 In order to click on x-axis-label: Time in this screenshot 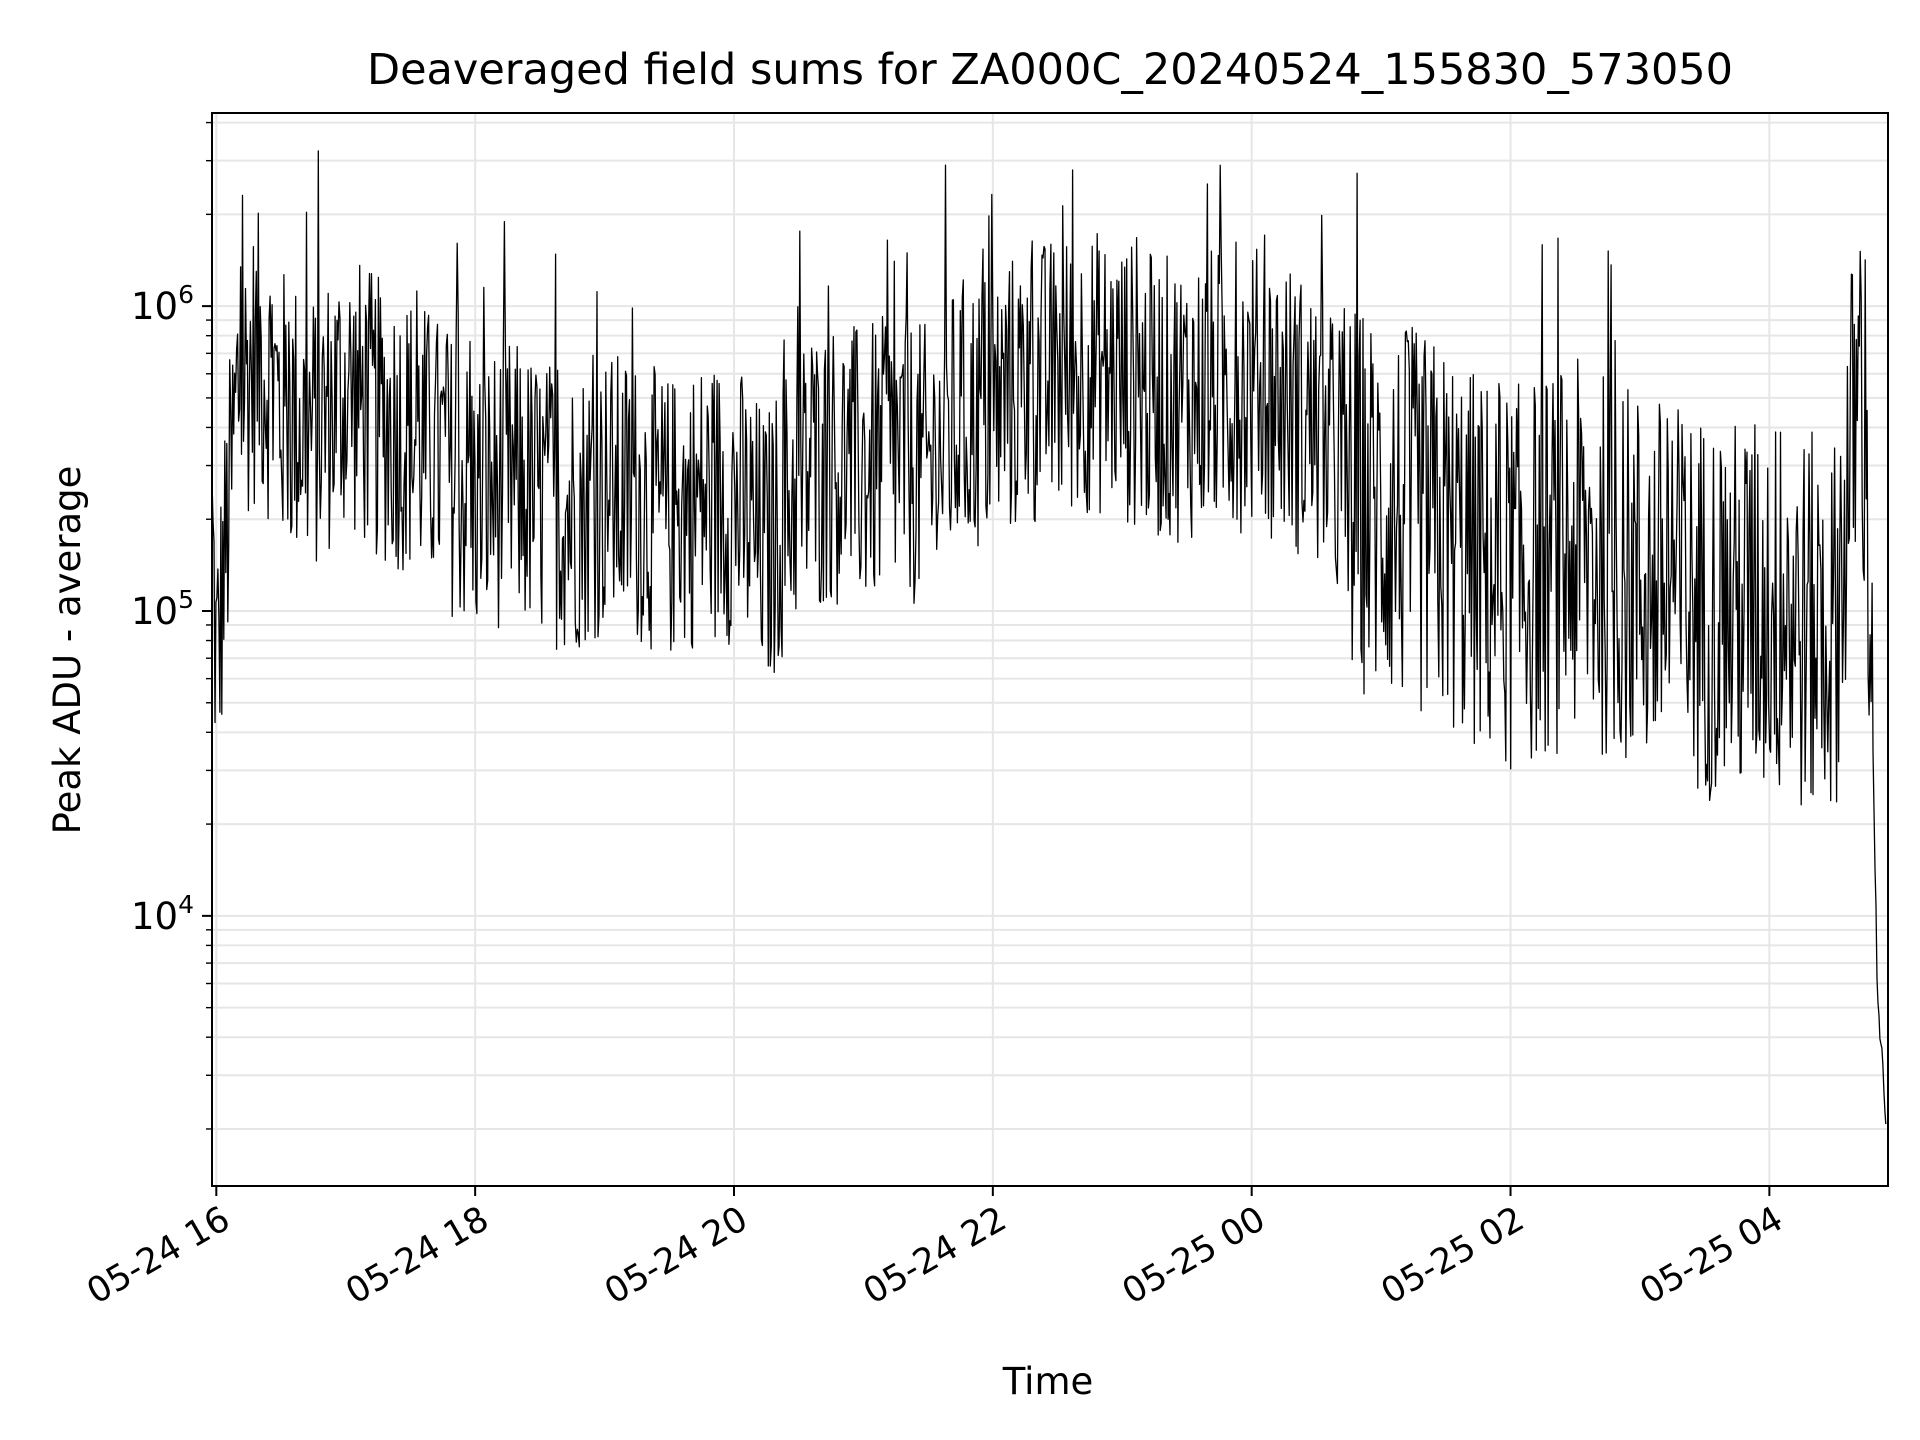, I will do `click(1048, 1381)`.